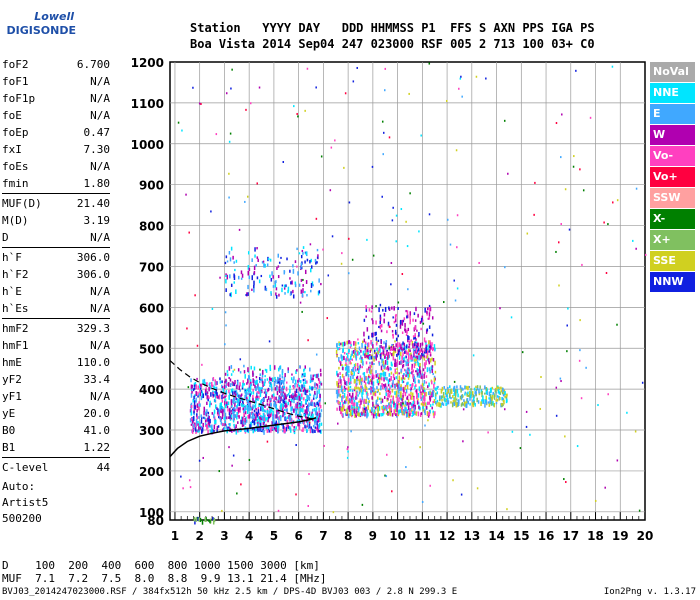  I want to click on param-key: foEp, so click(15, 132).